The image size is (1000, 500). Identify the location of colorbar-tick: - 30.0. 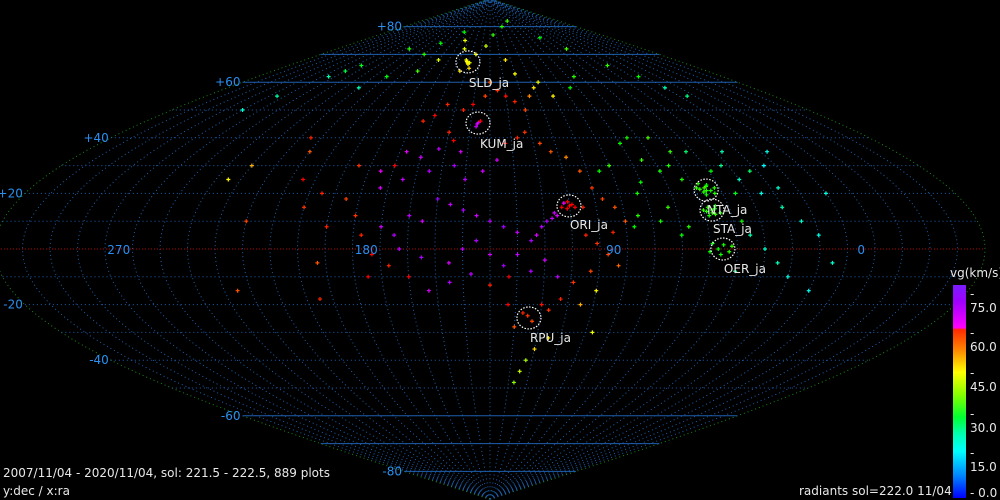
(983, 421).